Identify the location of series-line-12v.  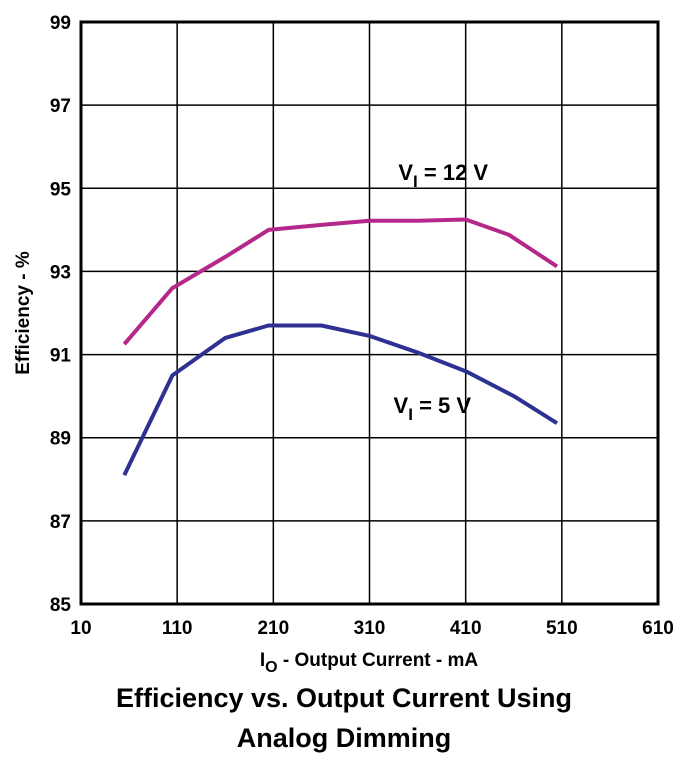
(340, 281).